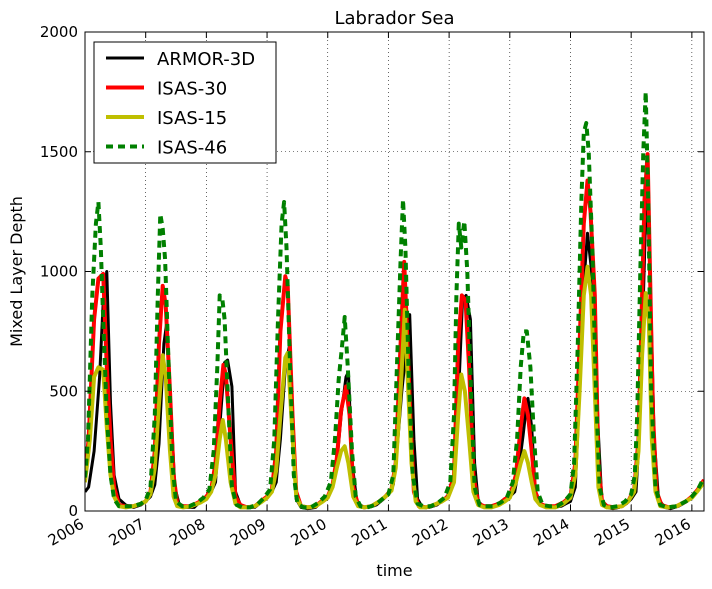 This screenshot has height=589, width=712. Describe the element at coordinates (394, 570) in the screenshot. I see `x-axis-label: time` at that location.